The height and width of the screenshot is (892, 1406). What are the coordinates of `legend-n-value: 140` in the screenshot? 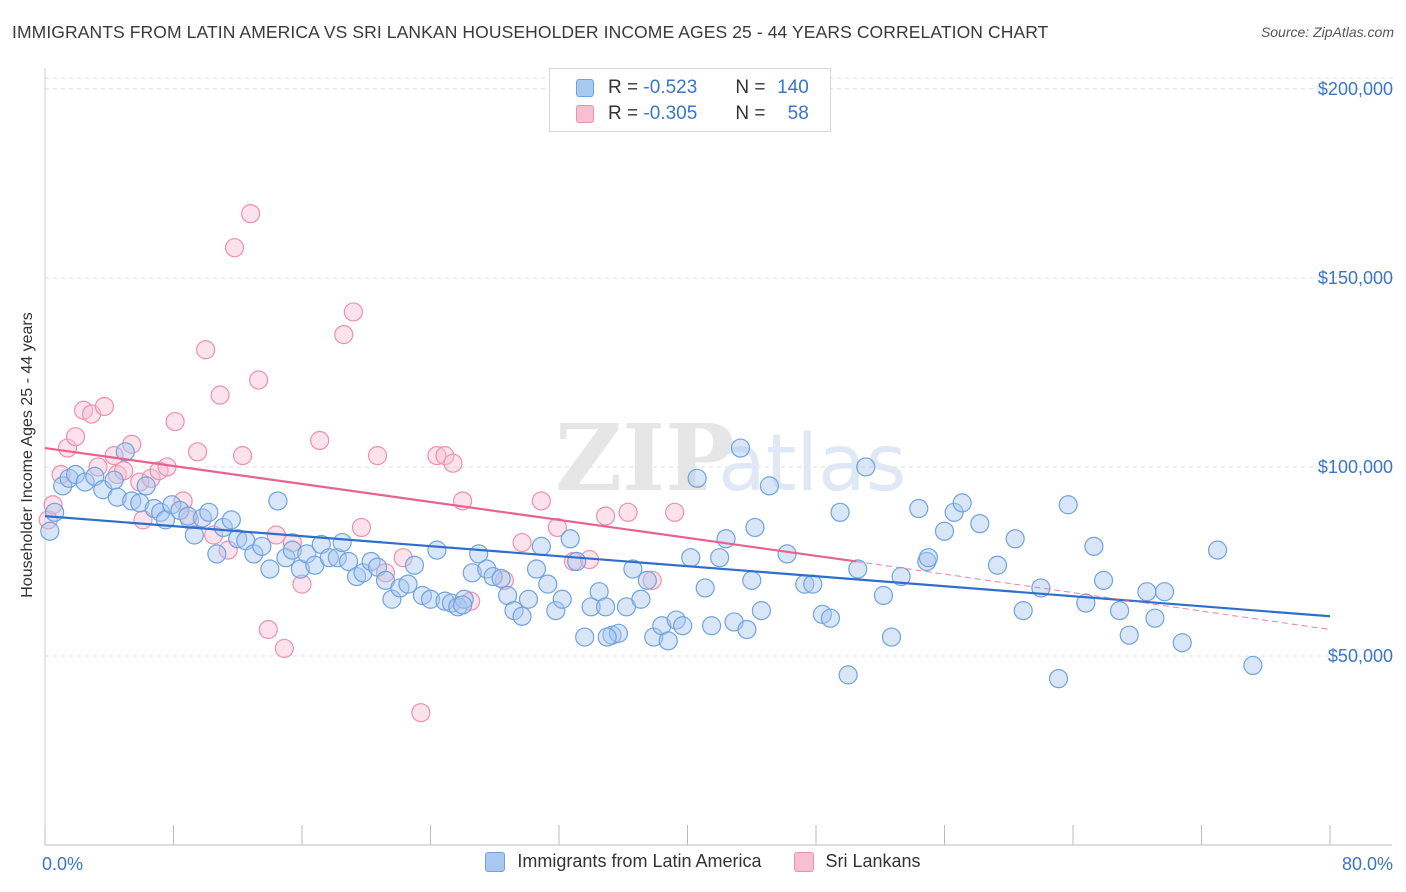 It's located at (793, 87).